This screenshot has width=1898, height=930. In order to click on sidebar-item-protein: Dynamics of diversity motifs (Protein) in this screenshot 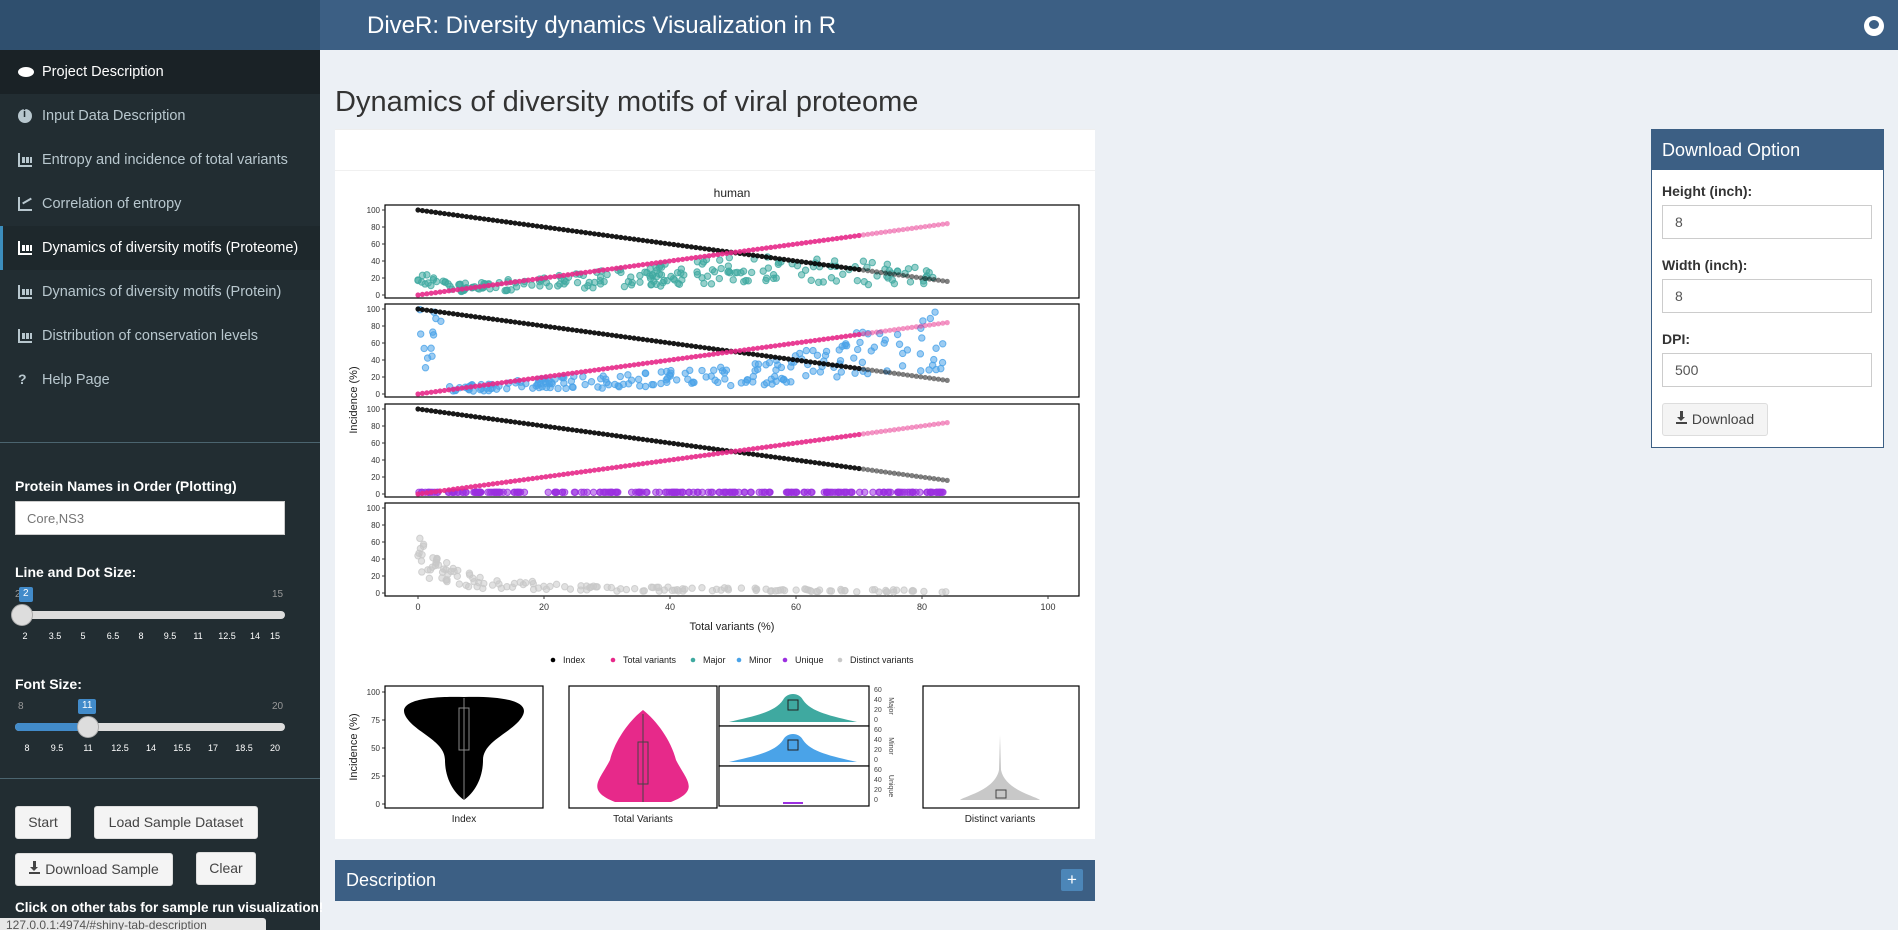, I will do `click(160, 292)`.